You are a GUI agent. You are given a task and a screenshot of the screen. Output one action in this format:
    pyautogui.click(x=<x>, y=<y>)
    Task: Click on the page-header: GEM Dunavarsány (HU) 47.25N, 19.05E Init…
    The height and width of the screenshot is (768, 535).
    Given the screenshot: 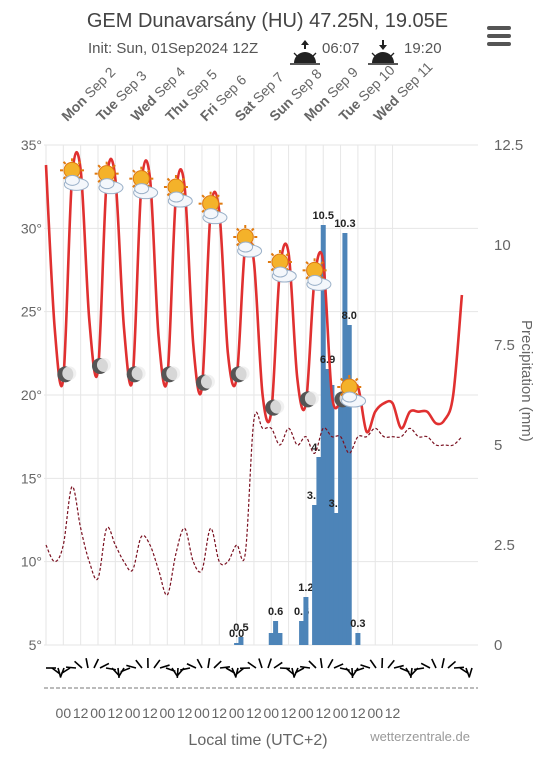 What is the action you would take?
    pyautogui.click(x=267, y=35)
    